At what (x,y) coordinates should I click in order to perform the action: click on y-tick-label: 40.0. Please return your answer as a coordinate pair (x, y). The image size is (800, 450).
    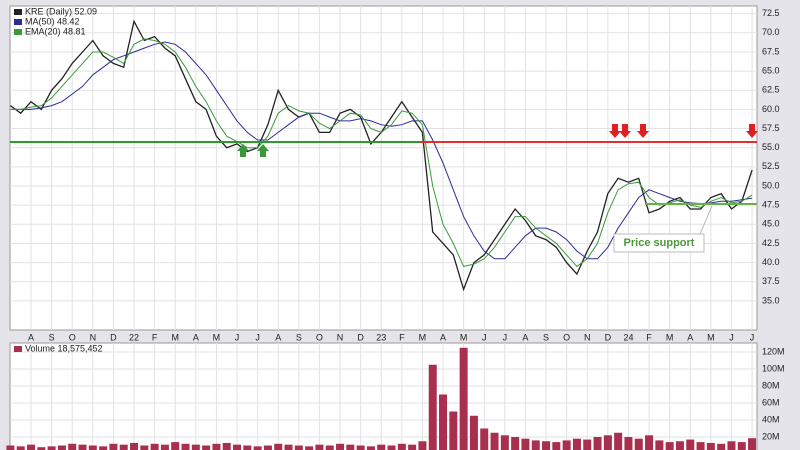
    Looking at the image, I should click on (771, 262).